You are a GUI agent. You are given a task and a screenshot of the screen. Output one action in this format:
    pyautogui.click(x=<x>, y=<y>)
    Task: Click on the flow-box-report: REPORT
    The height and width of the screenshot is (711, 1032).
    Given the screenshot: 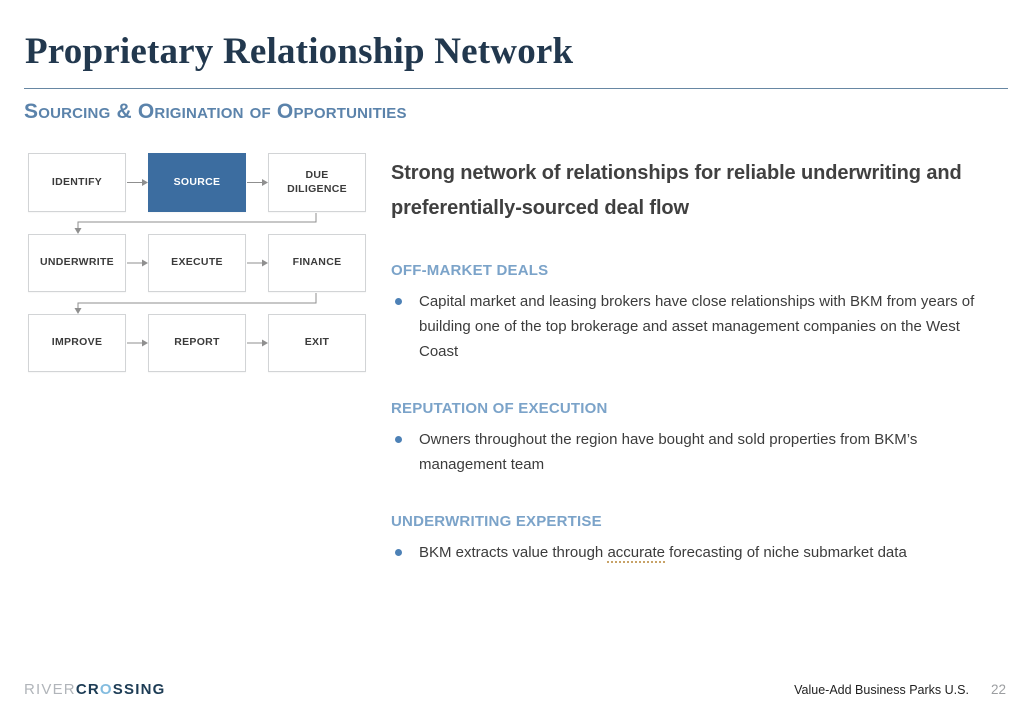 What is the action you would take?
    pyautogui.click(x=197, y=343)
    